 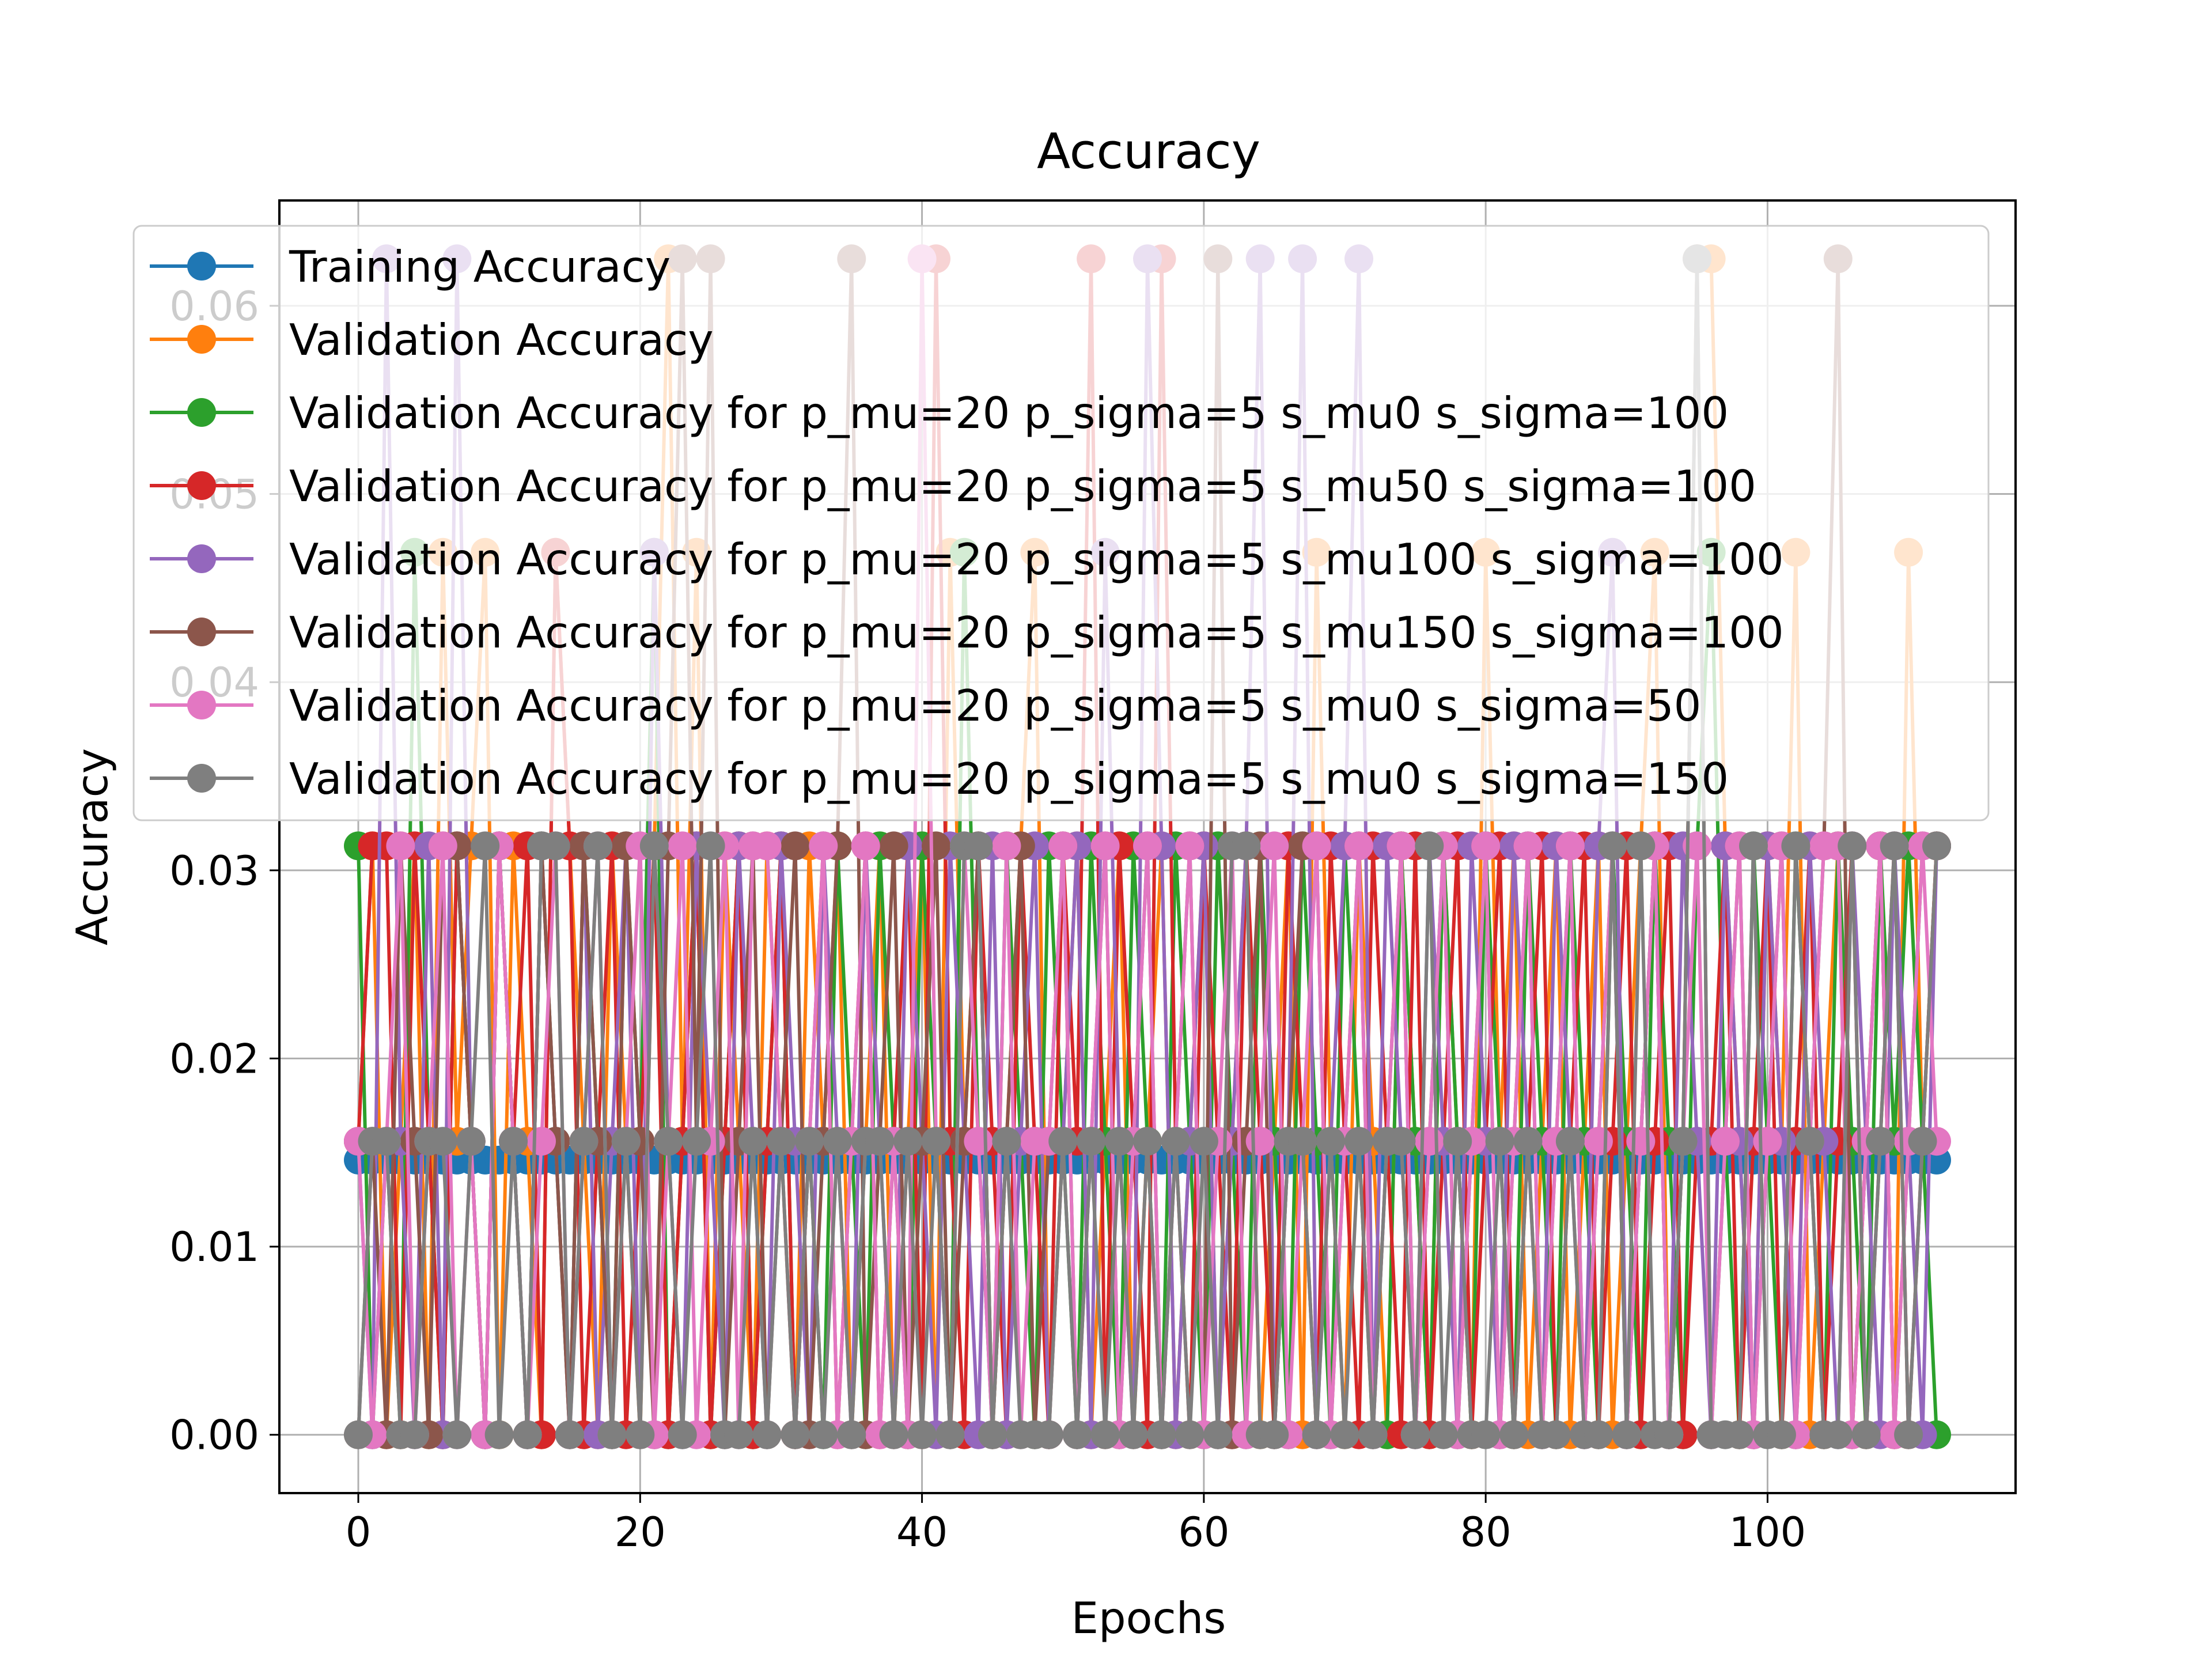 I want to click on legend-label: Validation Accuracy, so click(x=501, y=340).